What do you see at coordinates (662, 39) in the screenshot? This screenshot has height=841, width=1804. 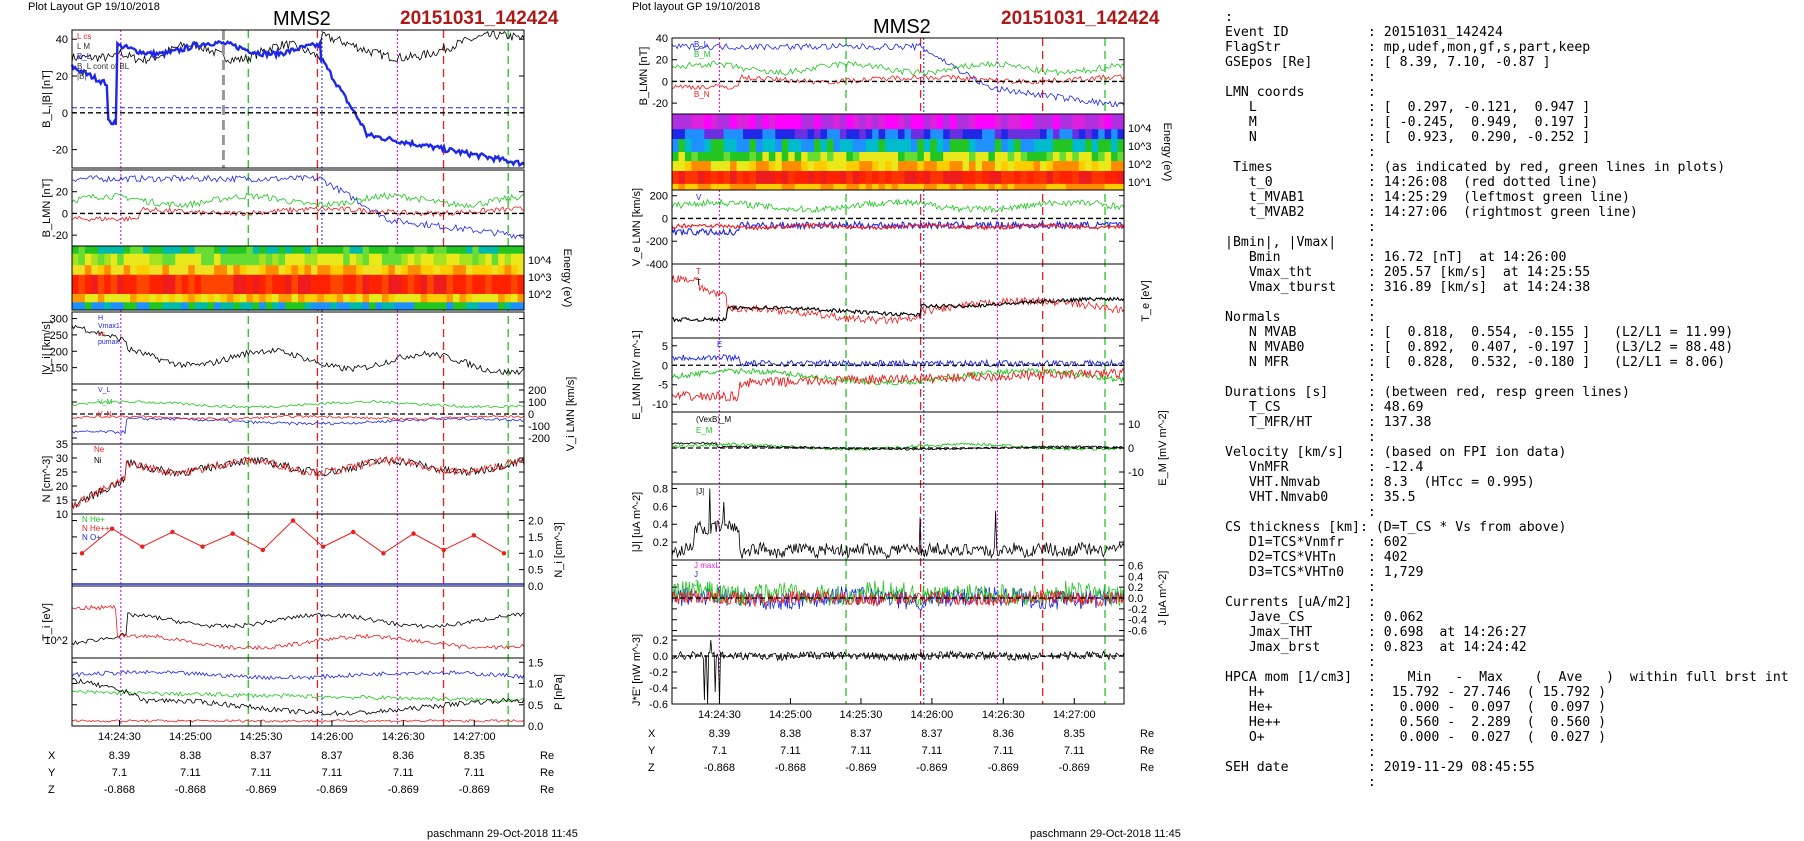 I see `y-tick-label: 40` at bounding box center [662, 39].